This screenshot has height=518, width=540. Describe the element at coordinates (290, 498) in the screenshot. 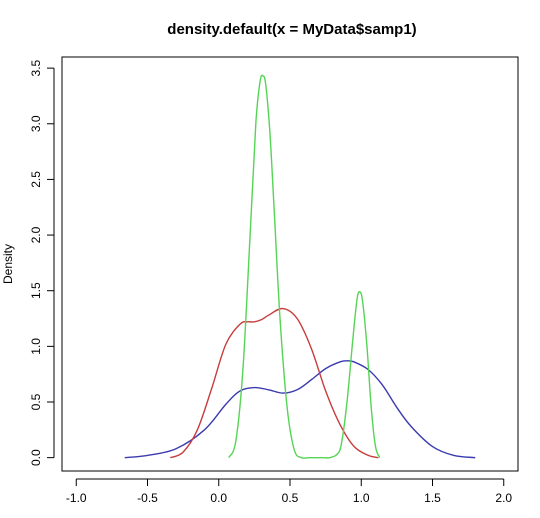

I see `x-tick-label: 0.5` at that location.